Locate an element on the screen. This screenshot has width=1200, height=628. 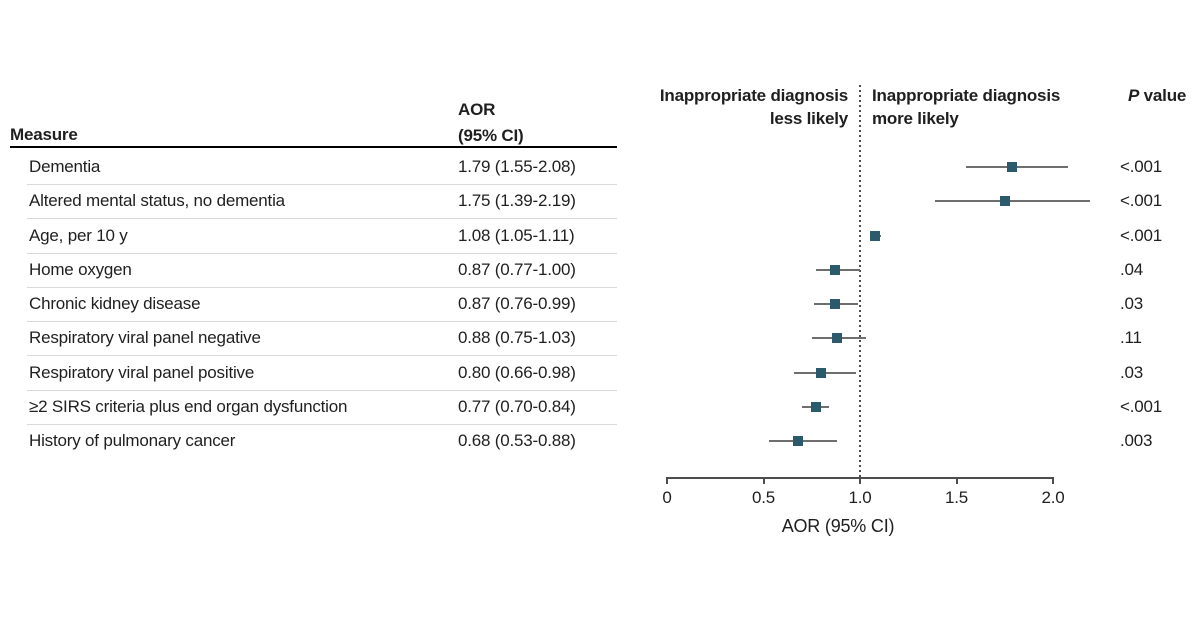
confidence-interval-line is located at coordinates (1012, 201).